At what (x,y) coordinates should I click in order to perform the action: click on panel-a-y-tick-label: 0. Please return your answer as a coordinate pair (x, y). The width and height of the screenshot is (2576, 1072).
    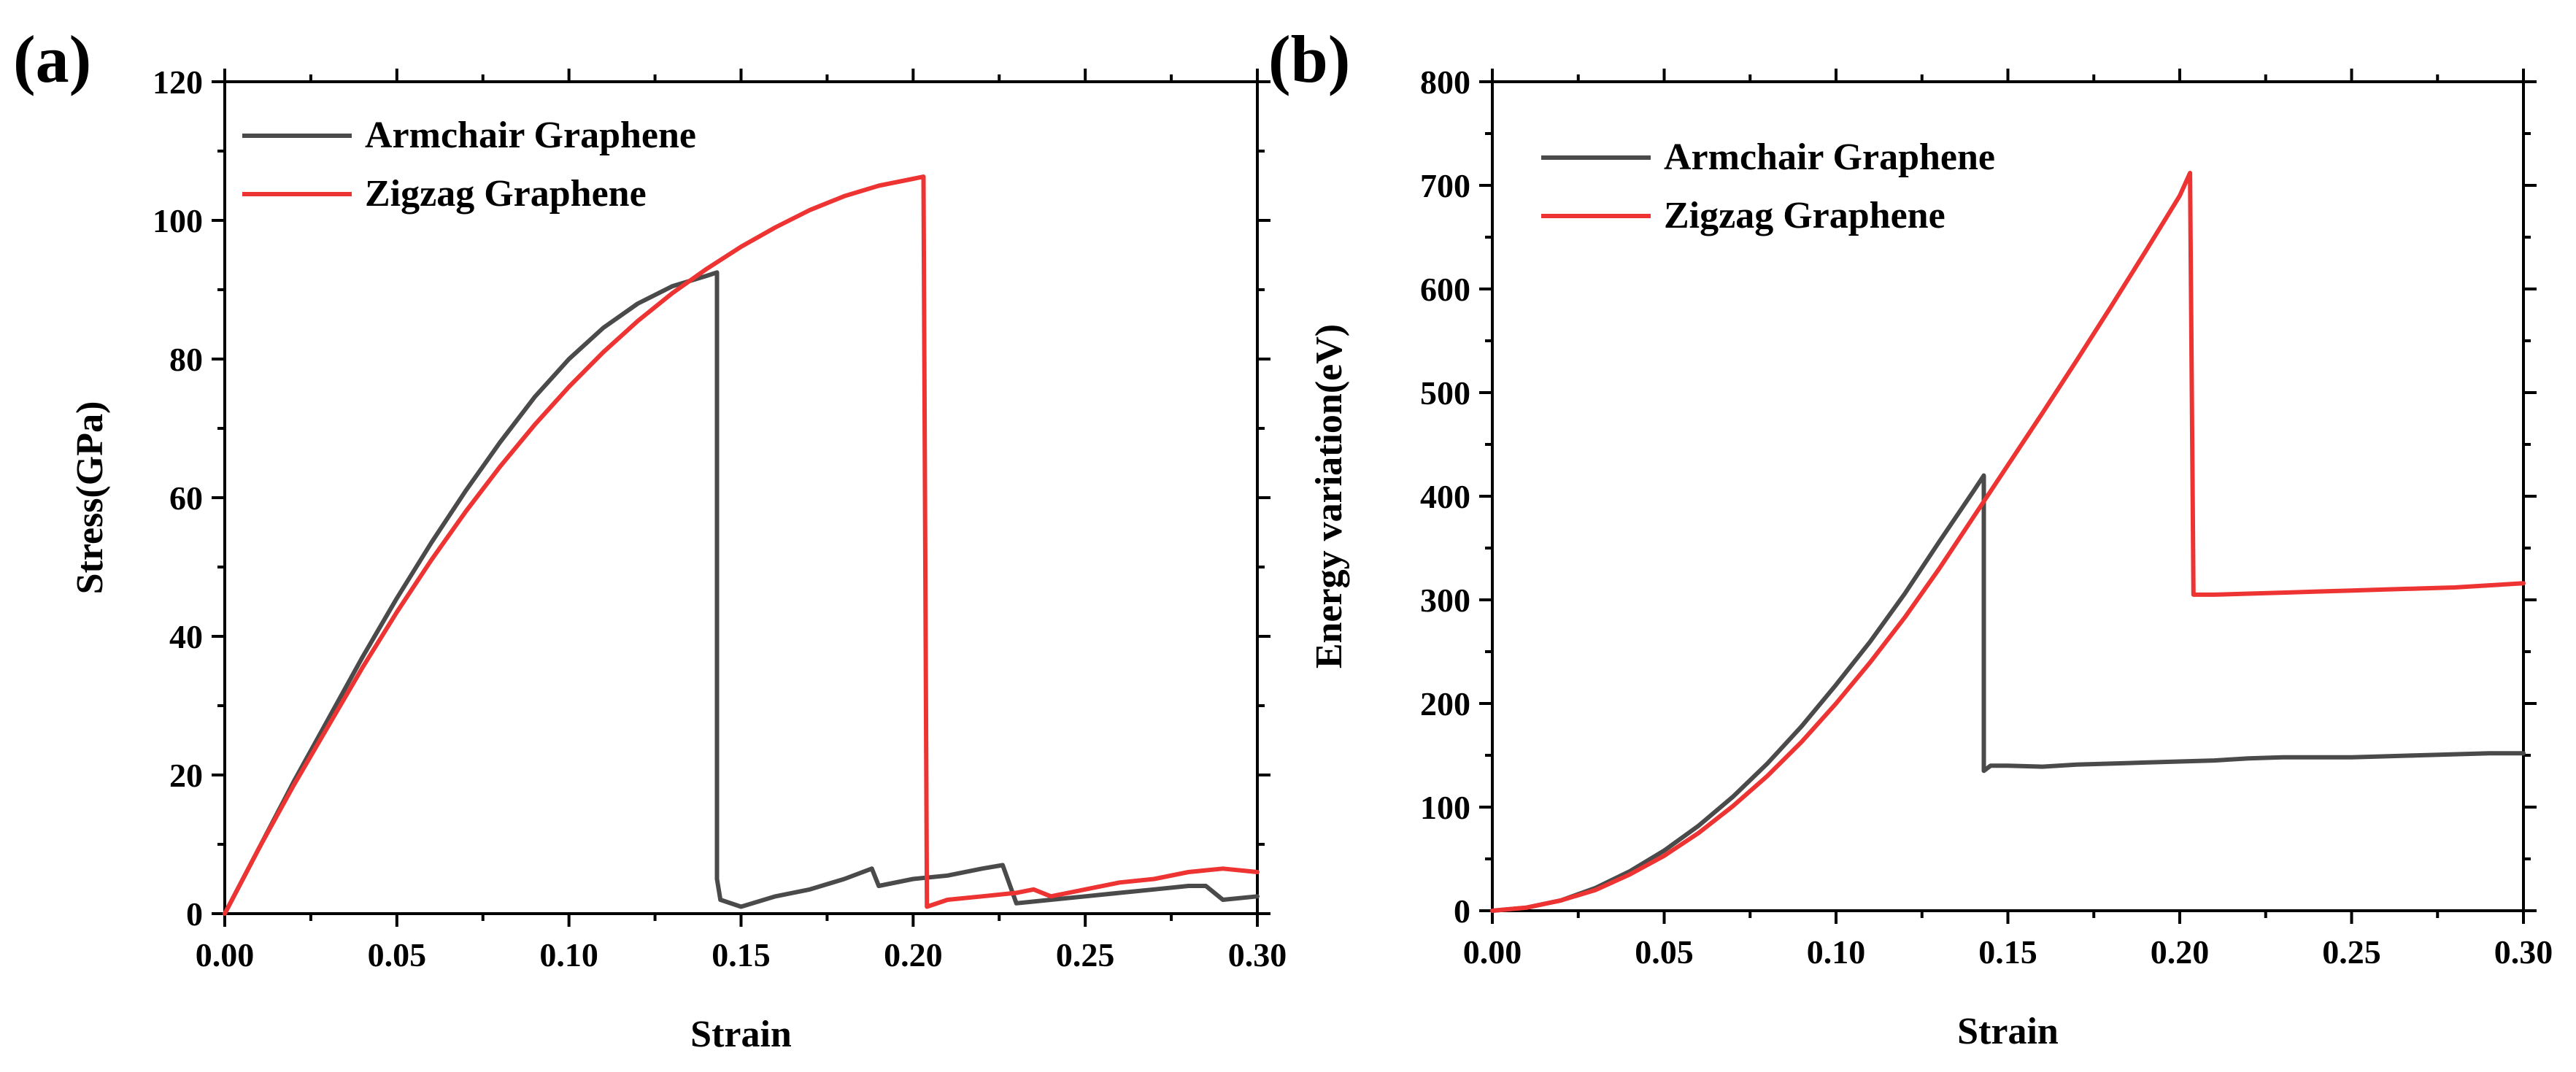
    Looking at the image, I should click on (195, 914).